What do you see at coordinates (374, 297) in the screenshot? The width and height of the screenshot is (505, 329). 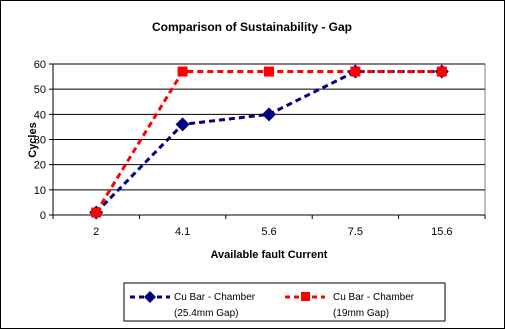 I see `legend-label-series-2: Cu Bar - Chamber` at bounding box center [374, 297].